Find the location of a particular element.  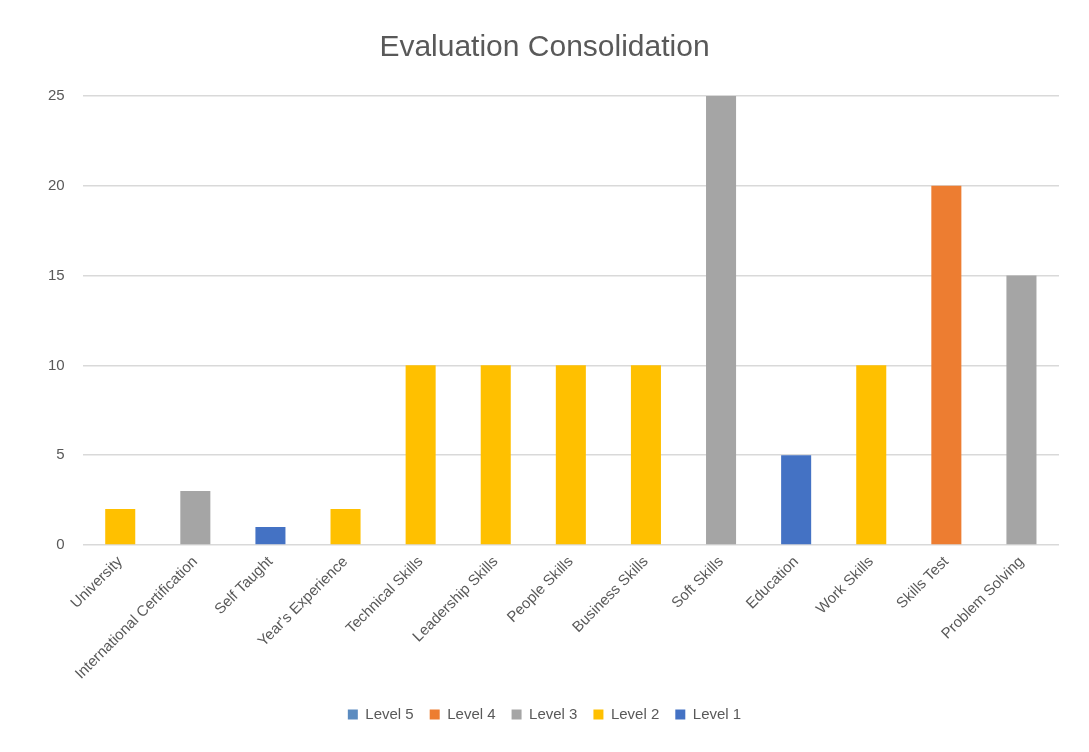

chart-title: Evaluation Consolidation is located at coordinates (544, 46).